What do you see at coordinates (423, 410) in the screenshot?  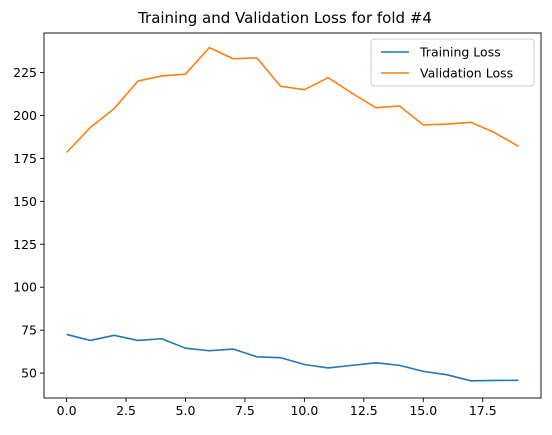 I see `x-tick-label: 15.0` at bounding box center [423, 410].